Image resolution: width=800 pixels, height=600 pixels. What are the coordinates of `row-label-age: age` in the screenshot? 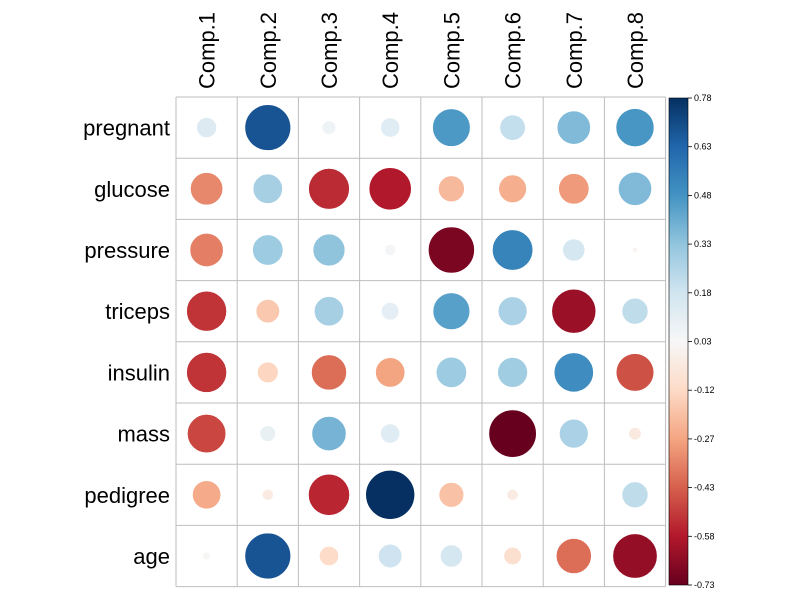 It's located at (151, 556).